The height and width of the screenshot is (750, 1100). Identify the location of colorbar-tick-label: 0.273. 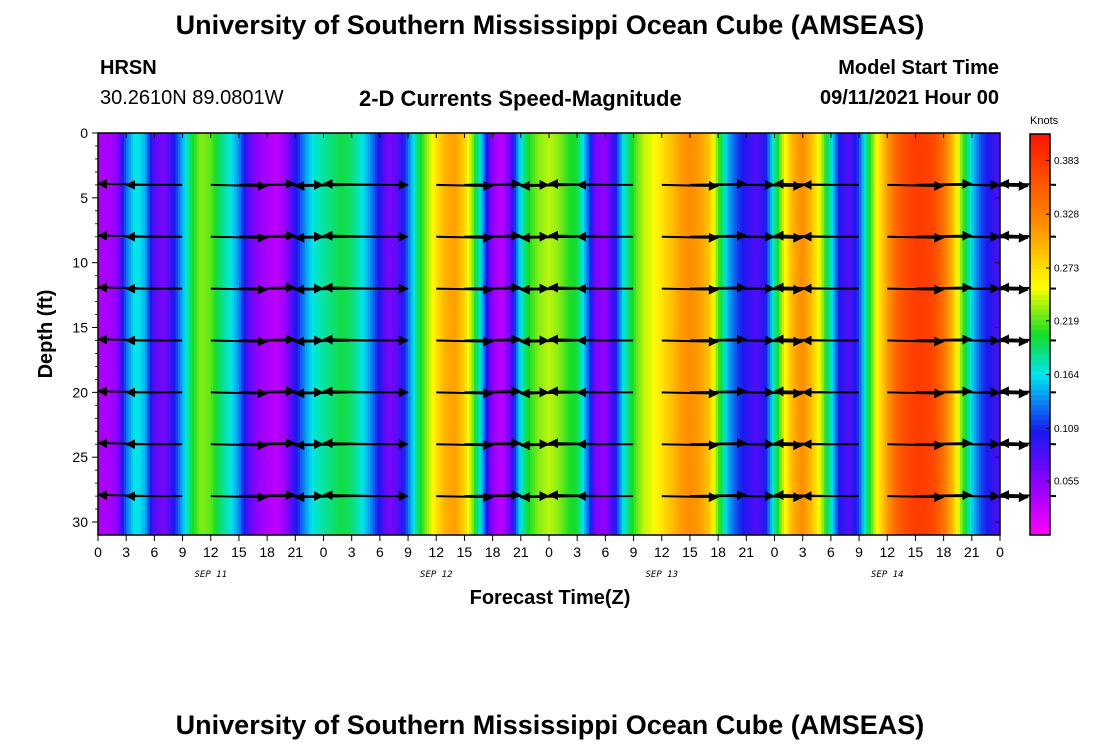
(1066, 268).